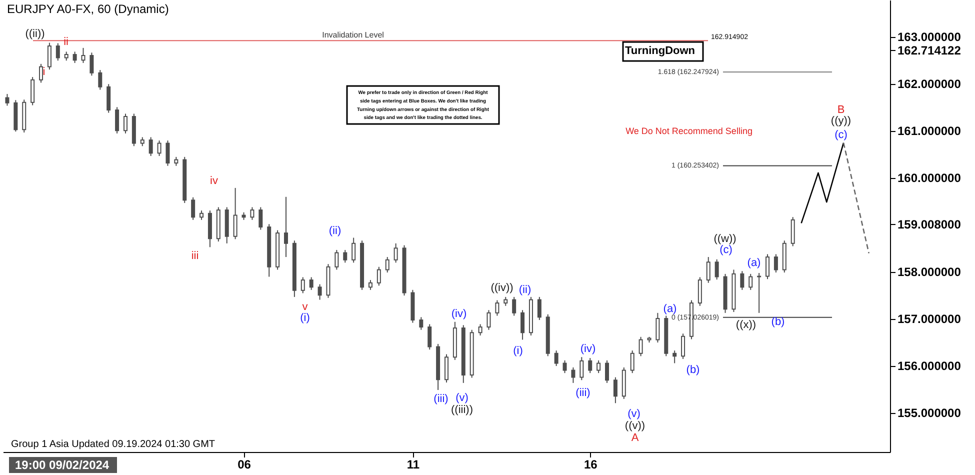  What do you see at coordinates (591, 465) in the screenshot?
I see `x-tick-label: 16` at bounding box center [591, 465].